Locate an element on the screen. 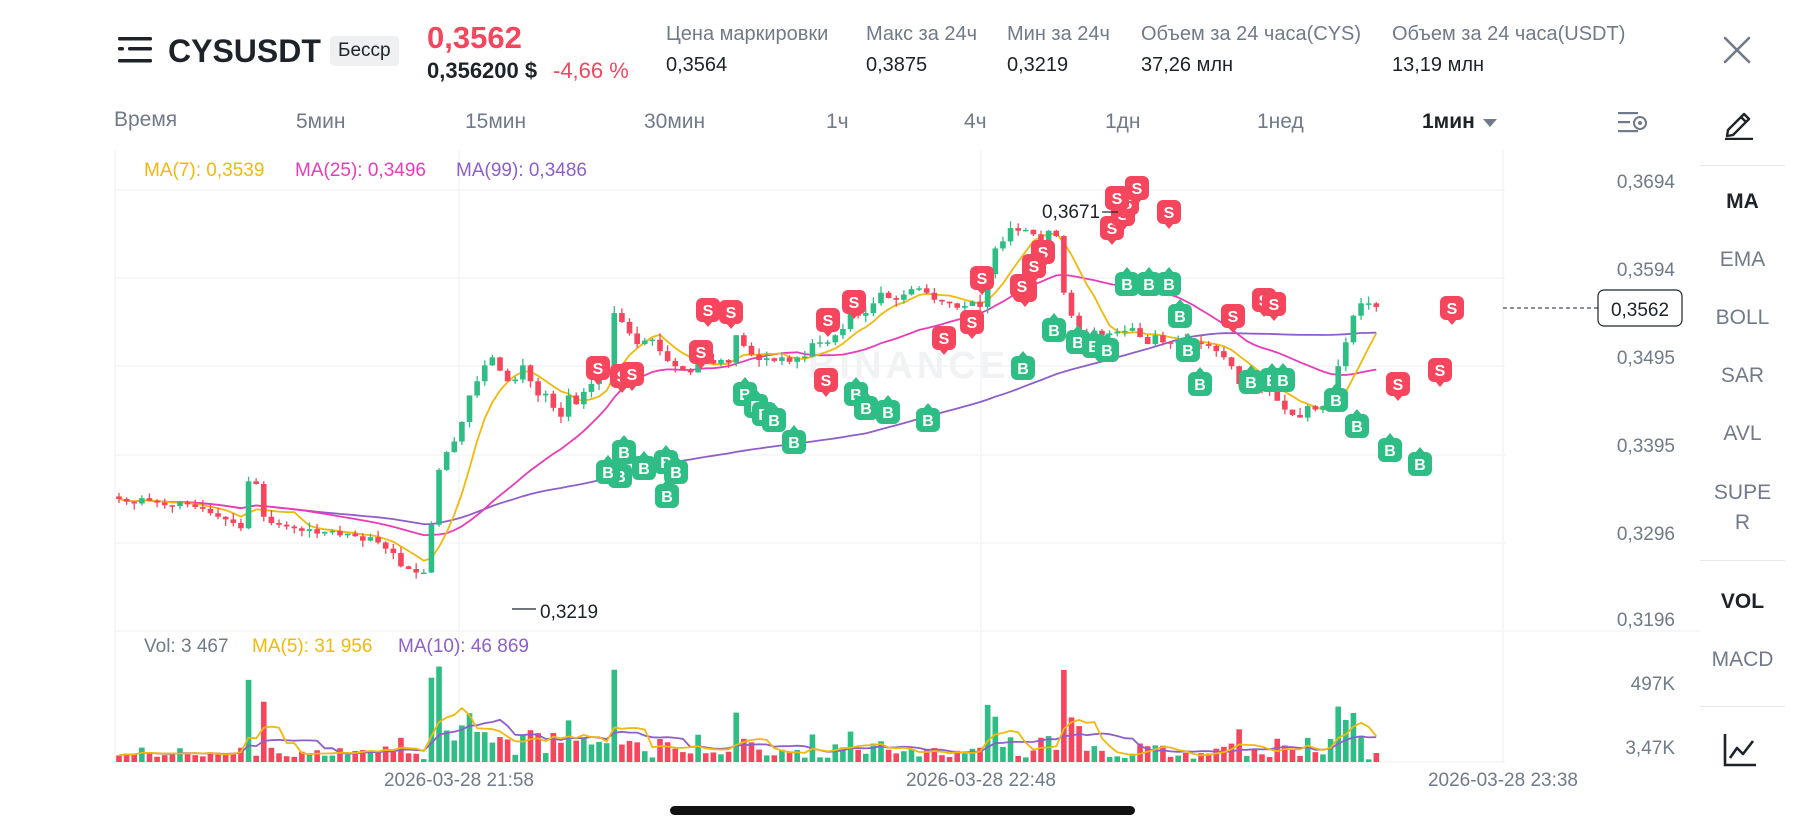 Image resolution: width=1795 pixels, height=828 pixels. tab-time: Время is located at coordinates (146, 119).